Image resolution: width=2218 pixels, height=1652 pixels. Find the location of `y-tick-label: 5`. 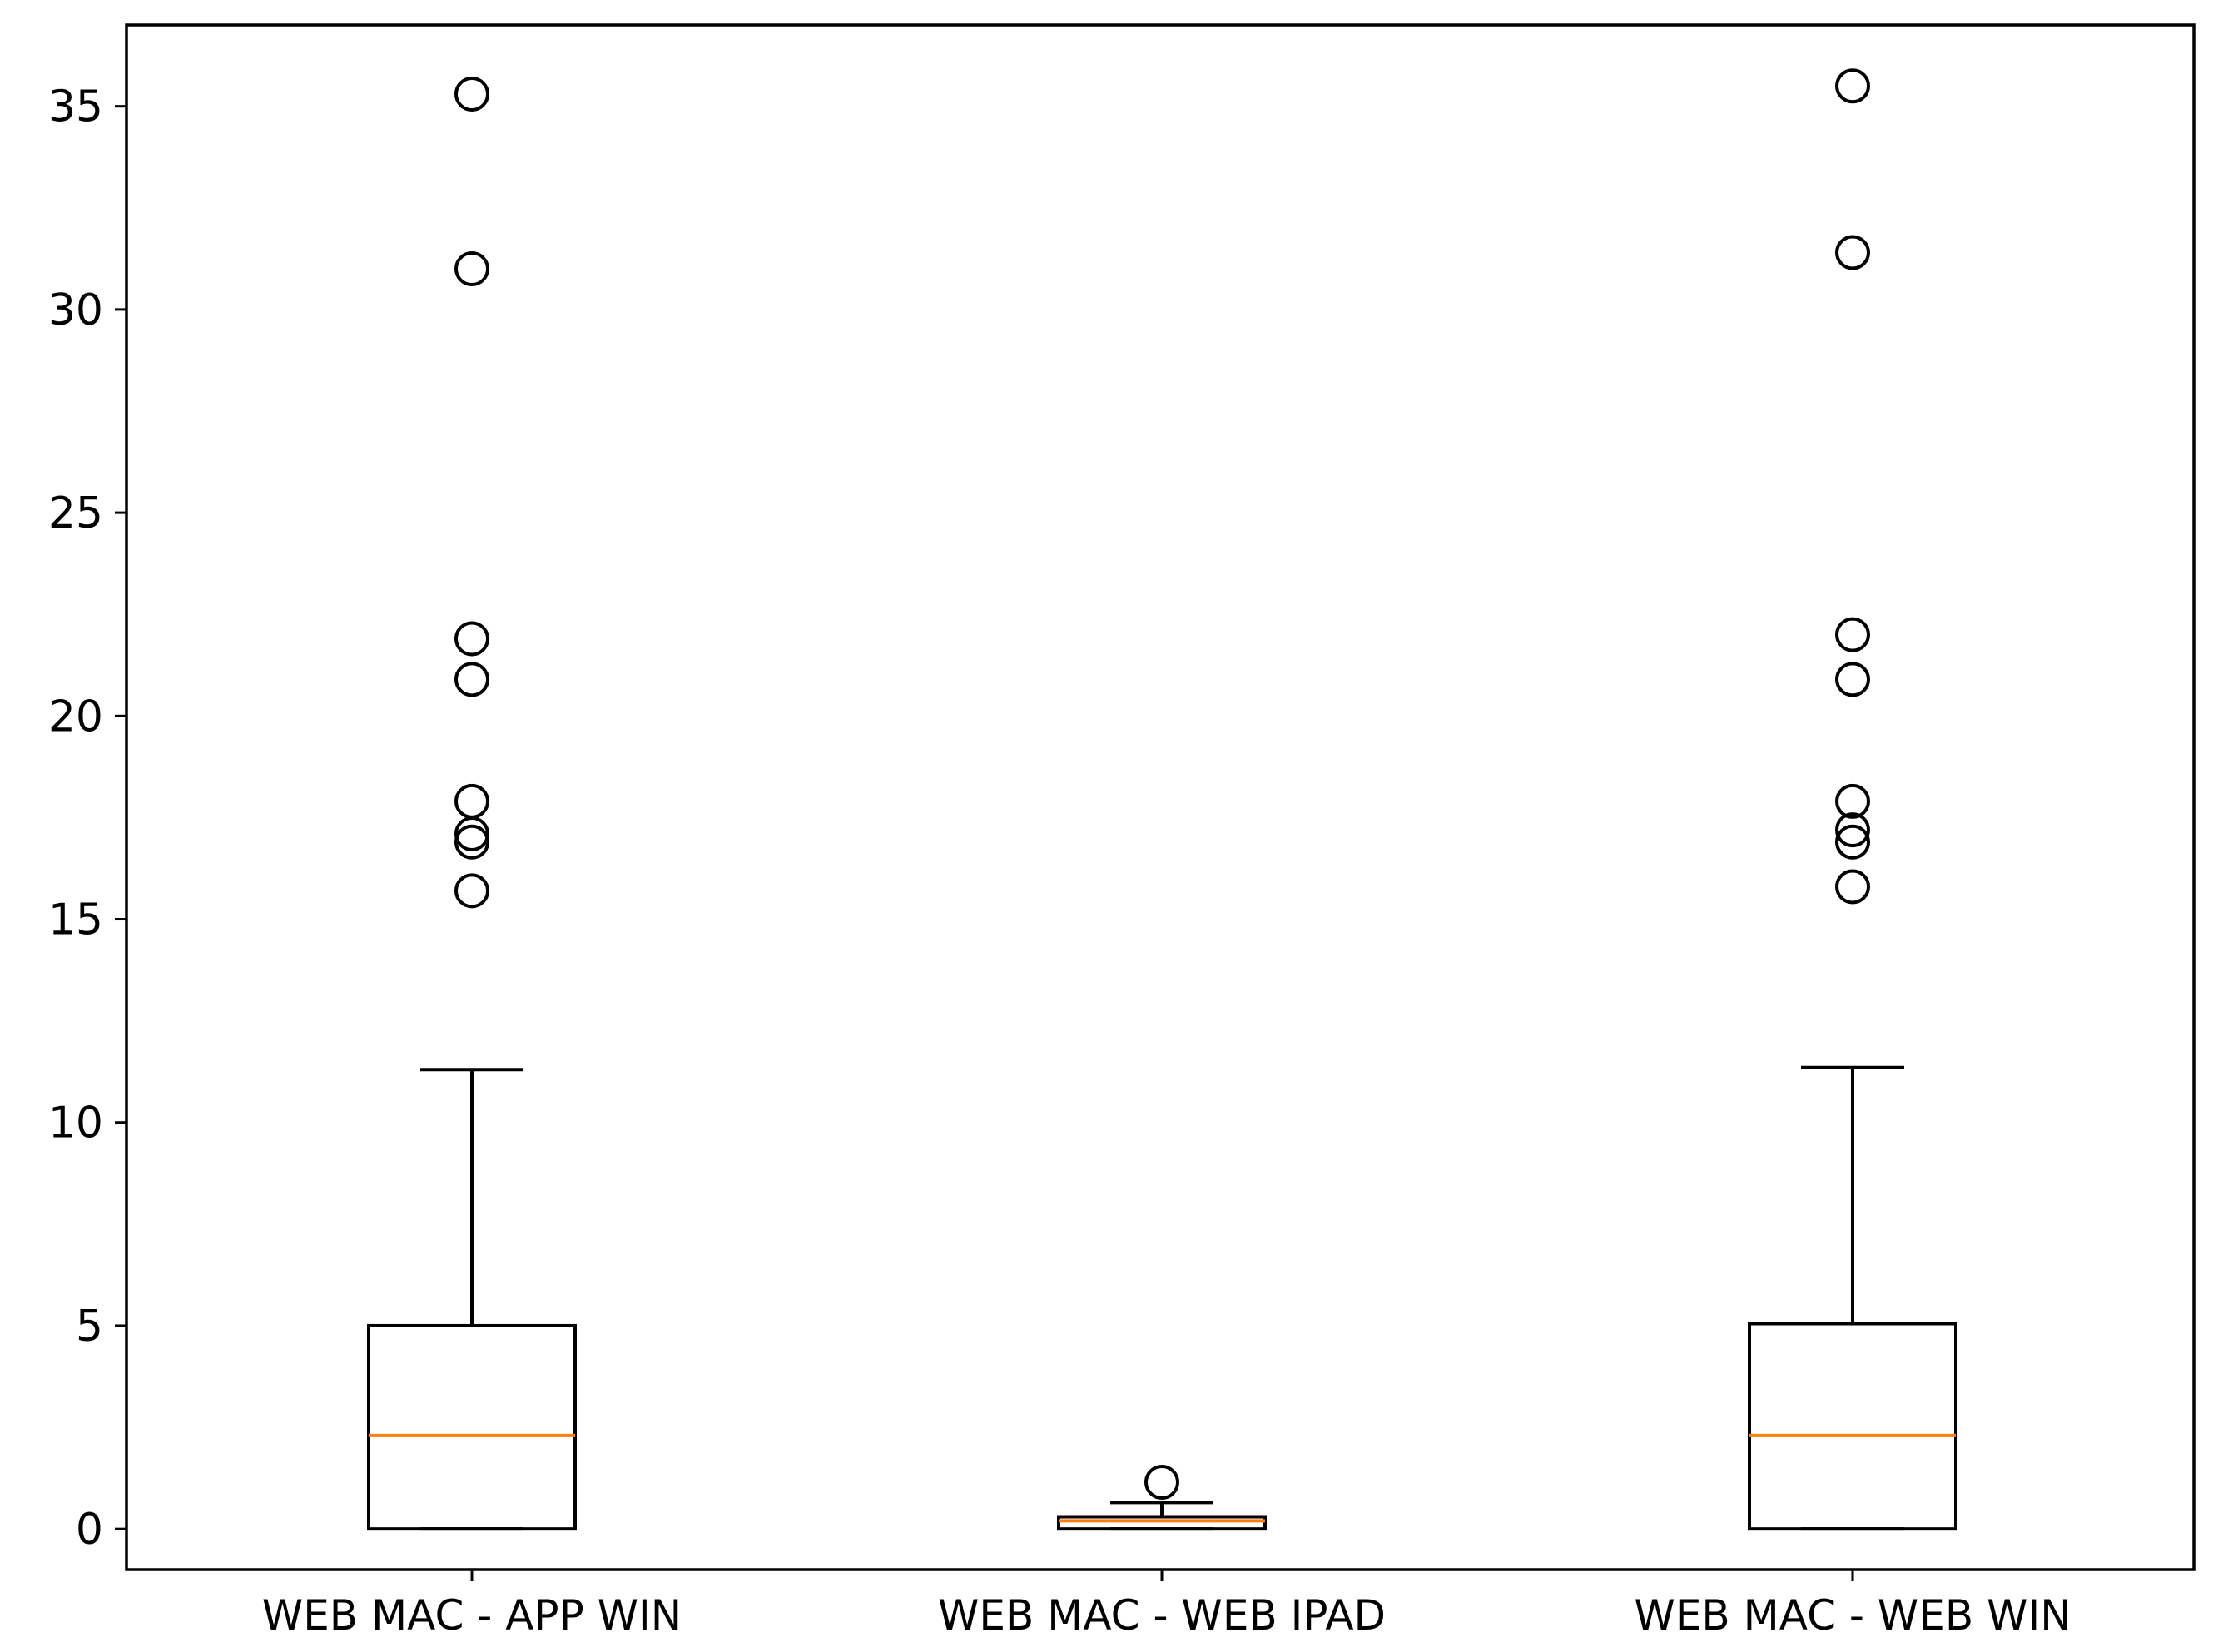

y-tick-label: 5 is located at coordinates (90, 1327).